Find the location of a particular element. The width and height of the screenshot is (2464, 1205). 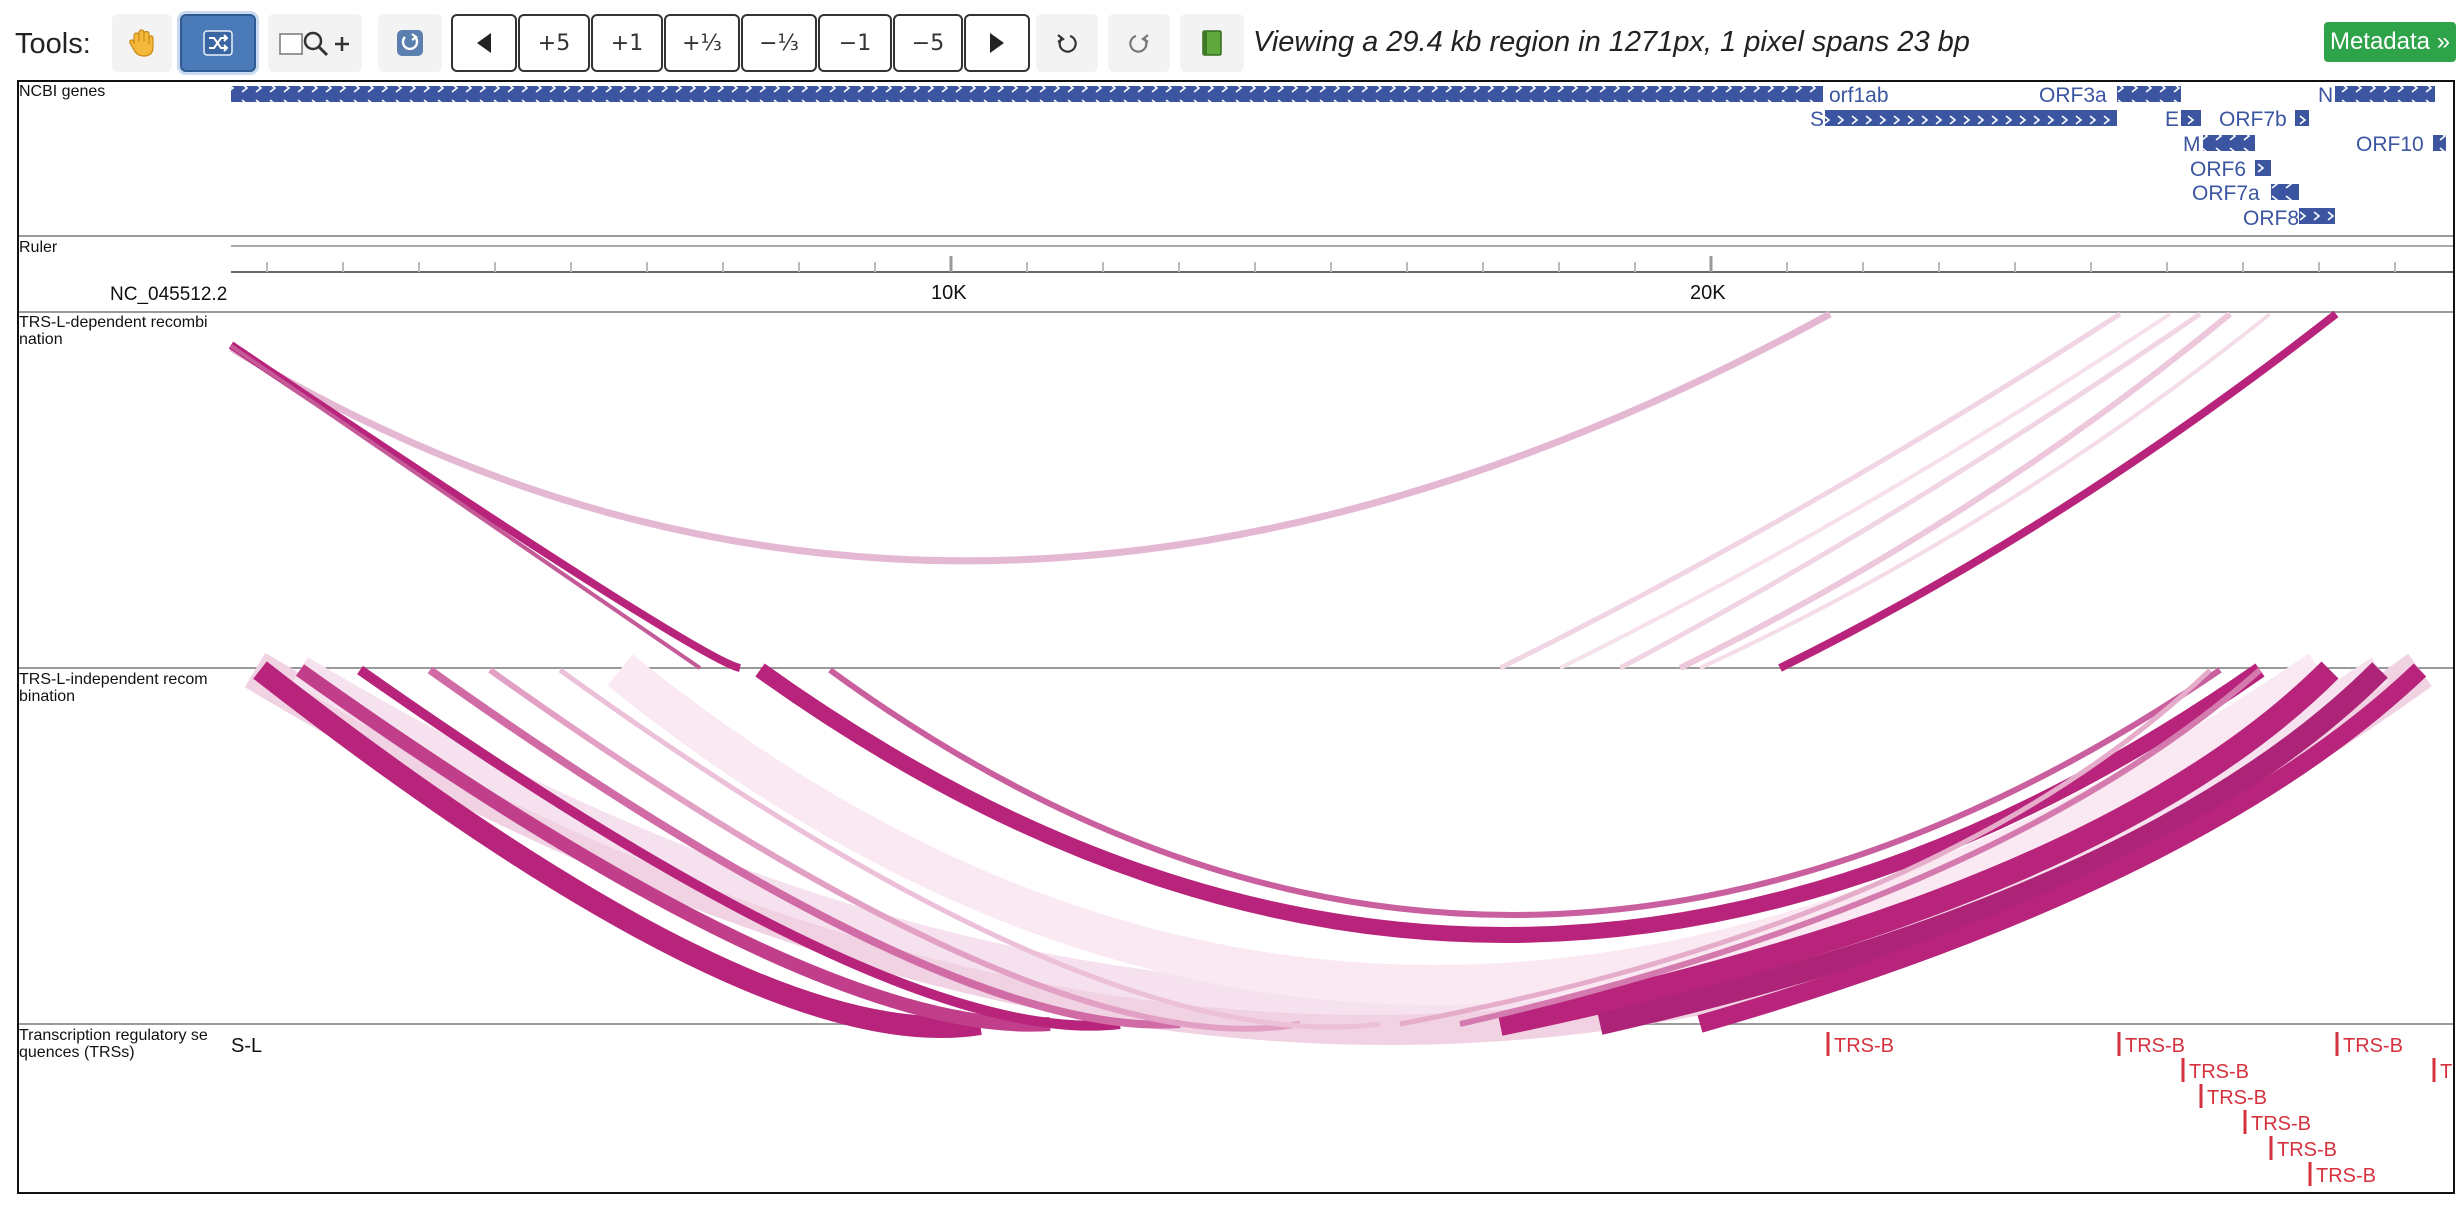

book-icon is located at coordinates (1212, 43).